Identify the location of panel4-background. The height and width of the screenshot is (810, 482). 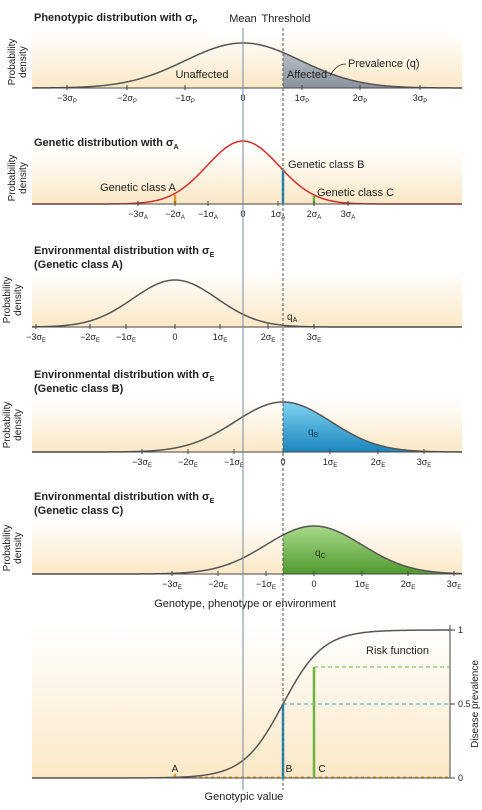
(247, 425).